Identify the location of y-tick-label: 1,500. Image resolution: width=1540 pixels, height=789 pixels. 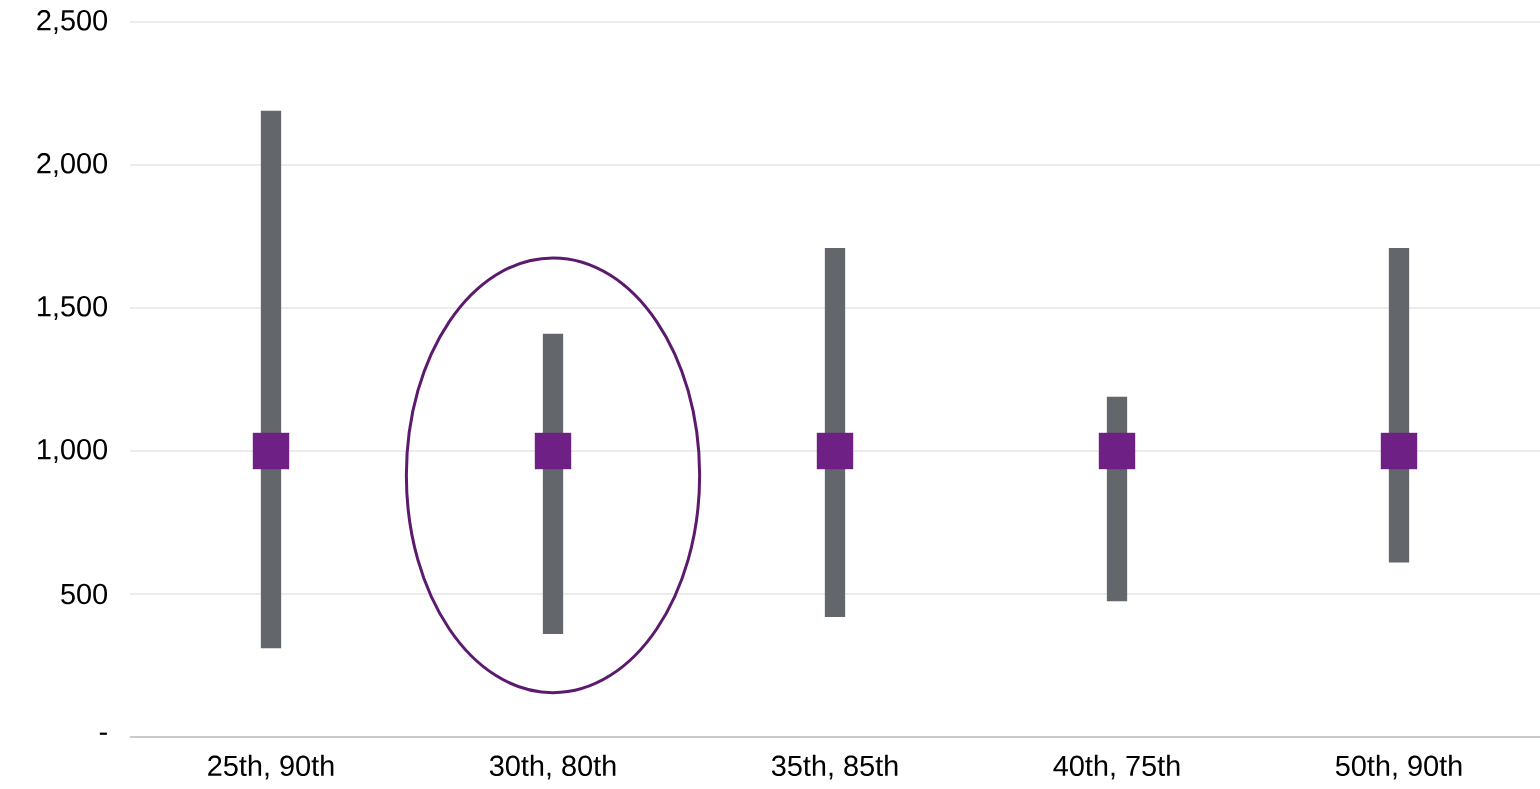
(73, 308).